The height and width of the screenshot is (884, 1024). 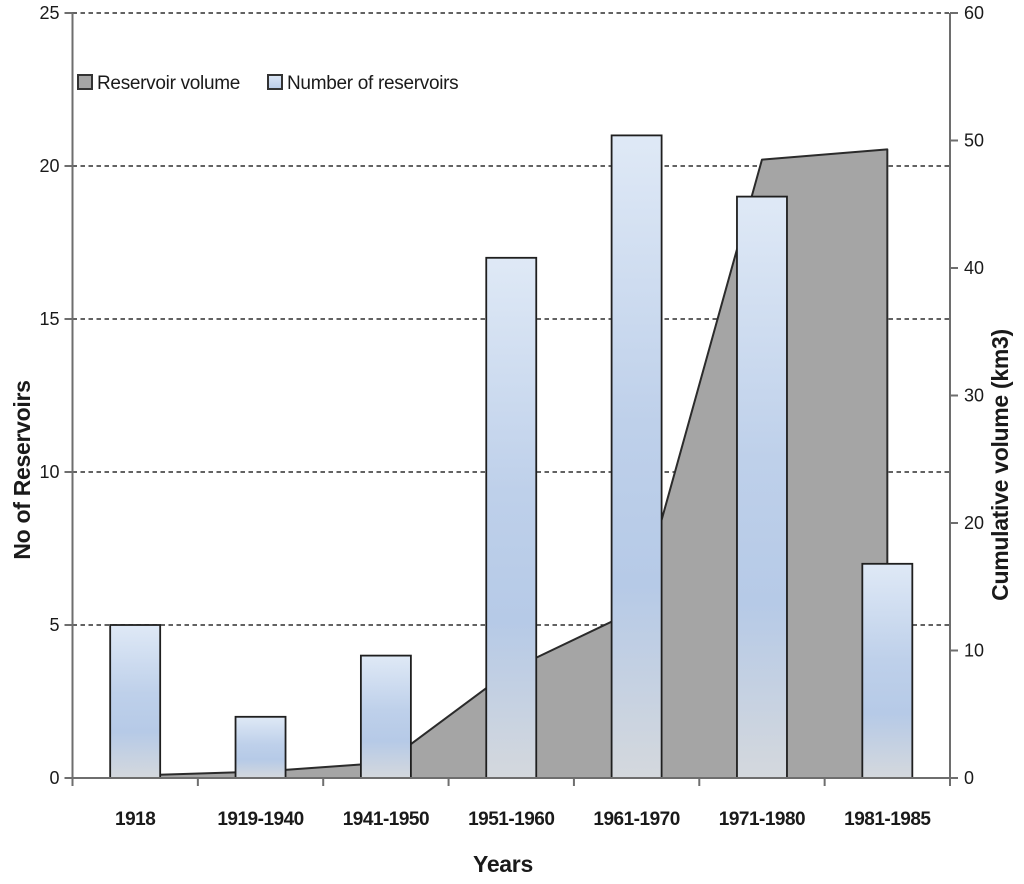 I want to click on legend-swatch-reservoir-volume, so click(x=85, y=82).